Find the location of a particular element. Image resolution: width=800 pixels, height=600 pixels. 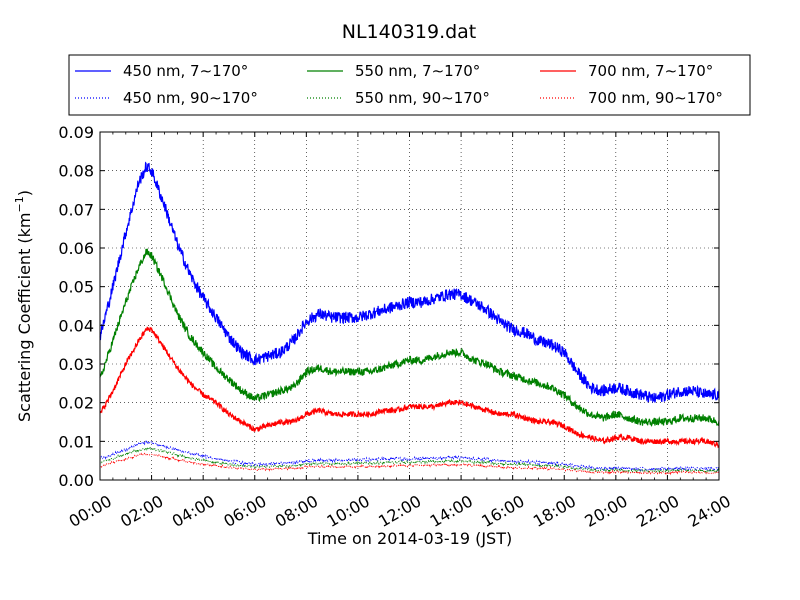

x-tick-label: 24:00 is located at coordinates (709, 511).